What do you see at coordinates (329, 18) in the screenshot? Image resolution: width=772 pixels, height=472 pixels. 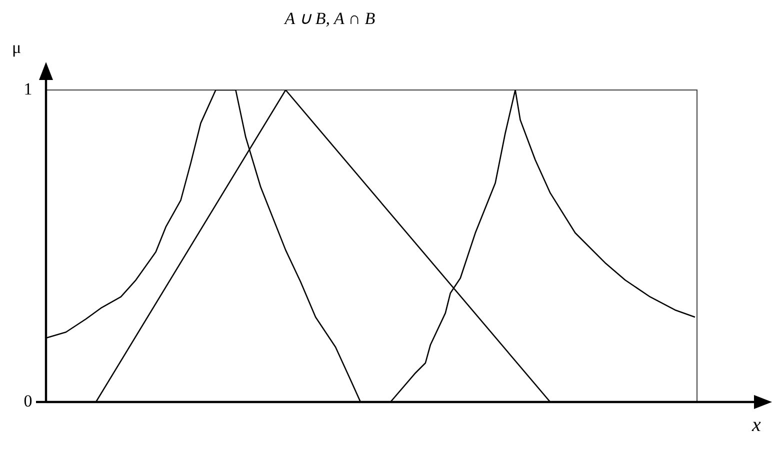 I see `chart-title: A ∪ B, A ∩ B` at bounding box center [329, 18].